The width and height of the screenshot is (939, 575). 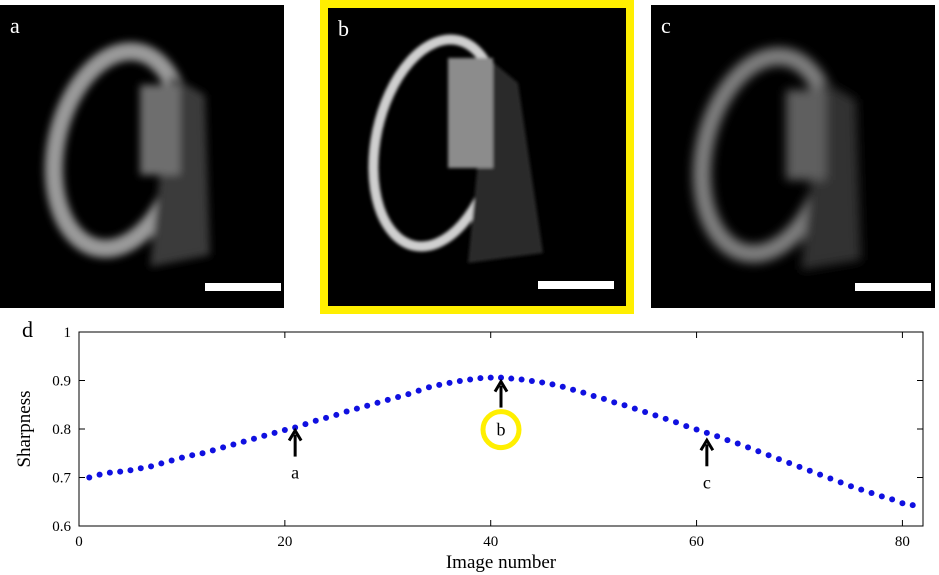 I want to click on panel-label: c, so click(x=666, y=25).